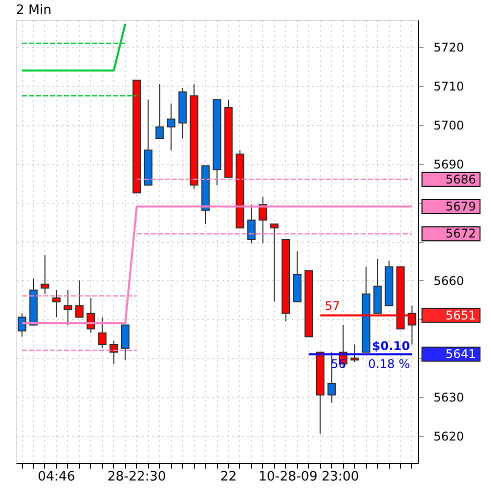 The image size is (491, 491). Describe the element at coordinates (460, 315) in the screenshot. I see `text: 5651` at that location.